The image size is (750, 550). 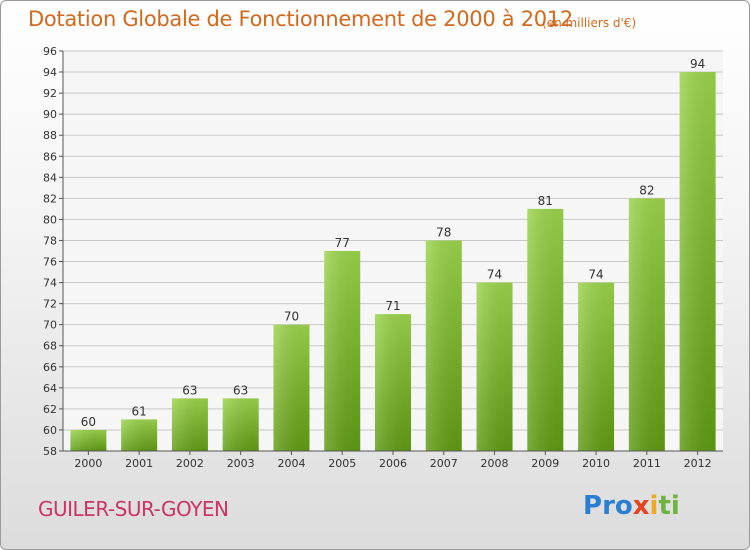 I want to click on y-tick-label: 96, so click(x=50, y=51).